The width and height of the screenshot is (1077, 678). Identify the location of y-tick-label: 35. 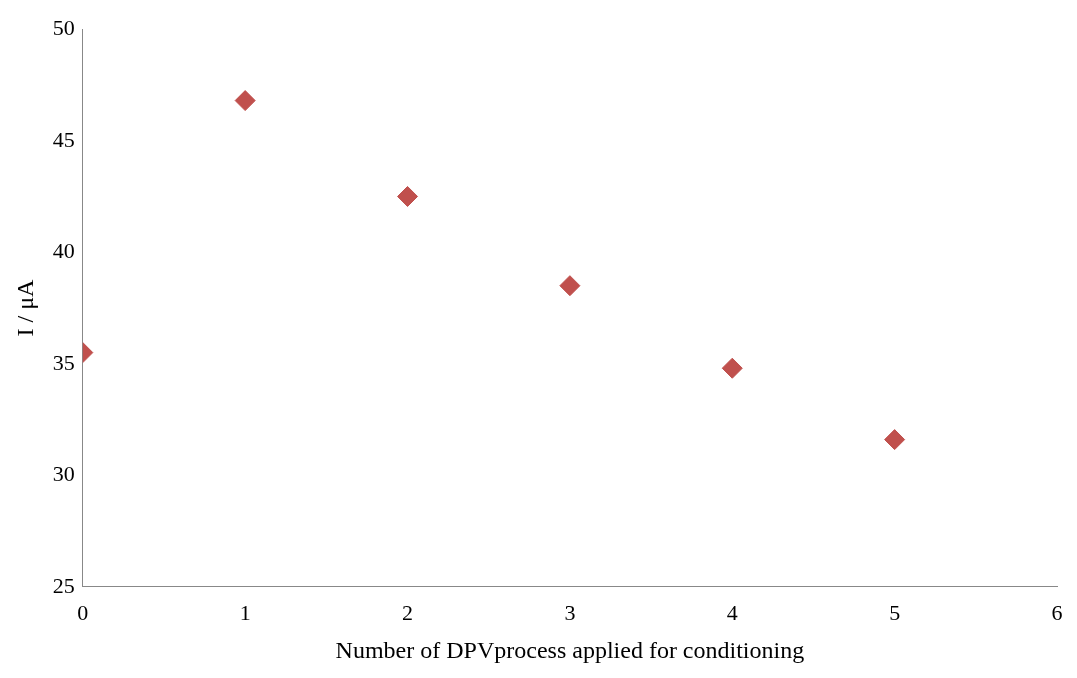
(63, 362).